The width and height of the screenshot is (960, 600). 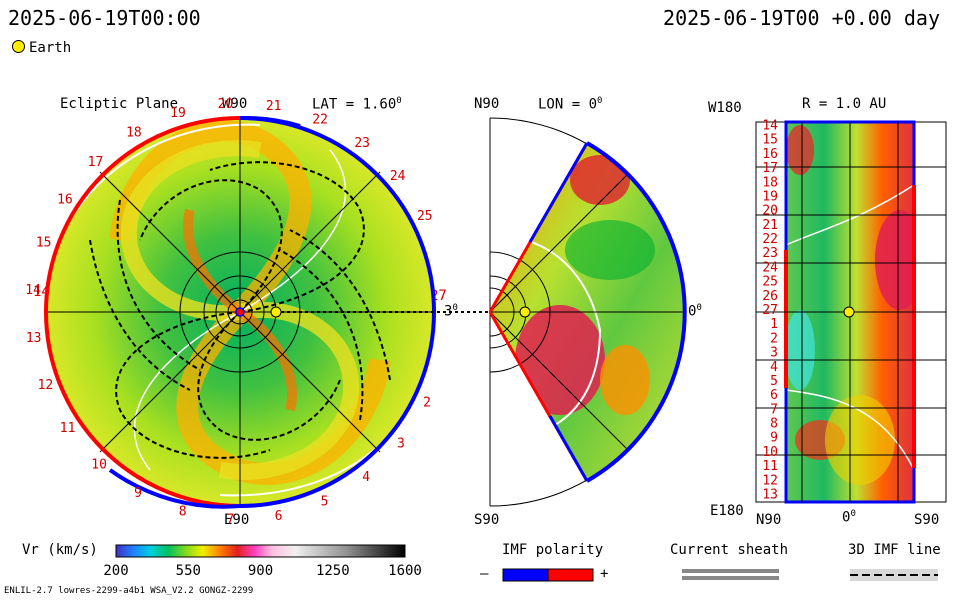 What do you see at coordinates (260, 571) in the screenshot?
I see `colorbar-tick-900: 900` at bounding box center [260, 571].